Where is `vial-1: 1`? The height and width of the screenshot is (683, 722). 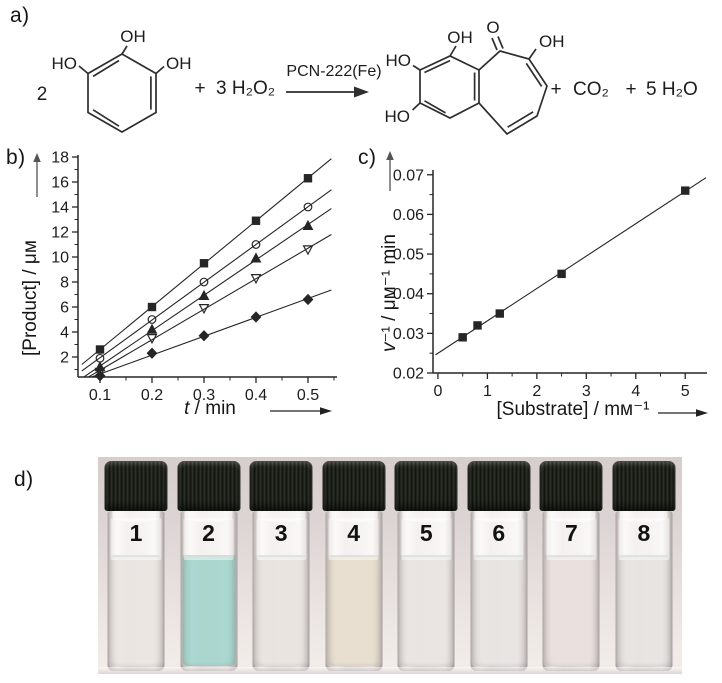
vial-1: 1 is located at coordinates (136, 565).